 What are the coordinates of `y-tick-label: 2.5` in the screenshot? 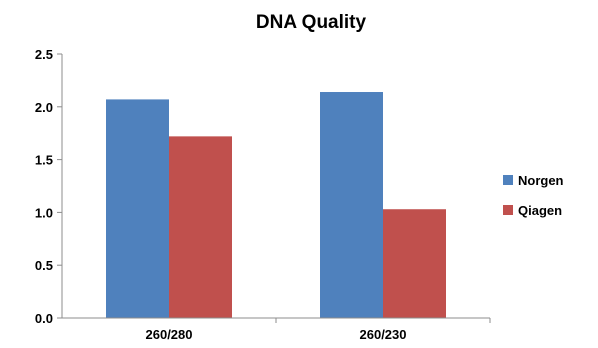 It's located at (44, 54).